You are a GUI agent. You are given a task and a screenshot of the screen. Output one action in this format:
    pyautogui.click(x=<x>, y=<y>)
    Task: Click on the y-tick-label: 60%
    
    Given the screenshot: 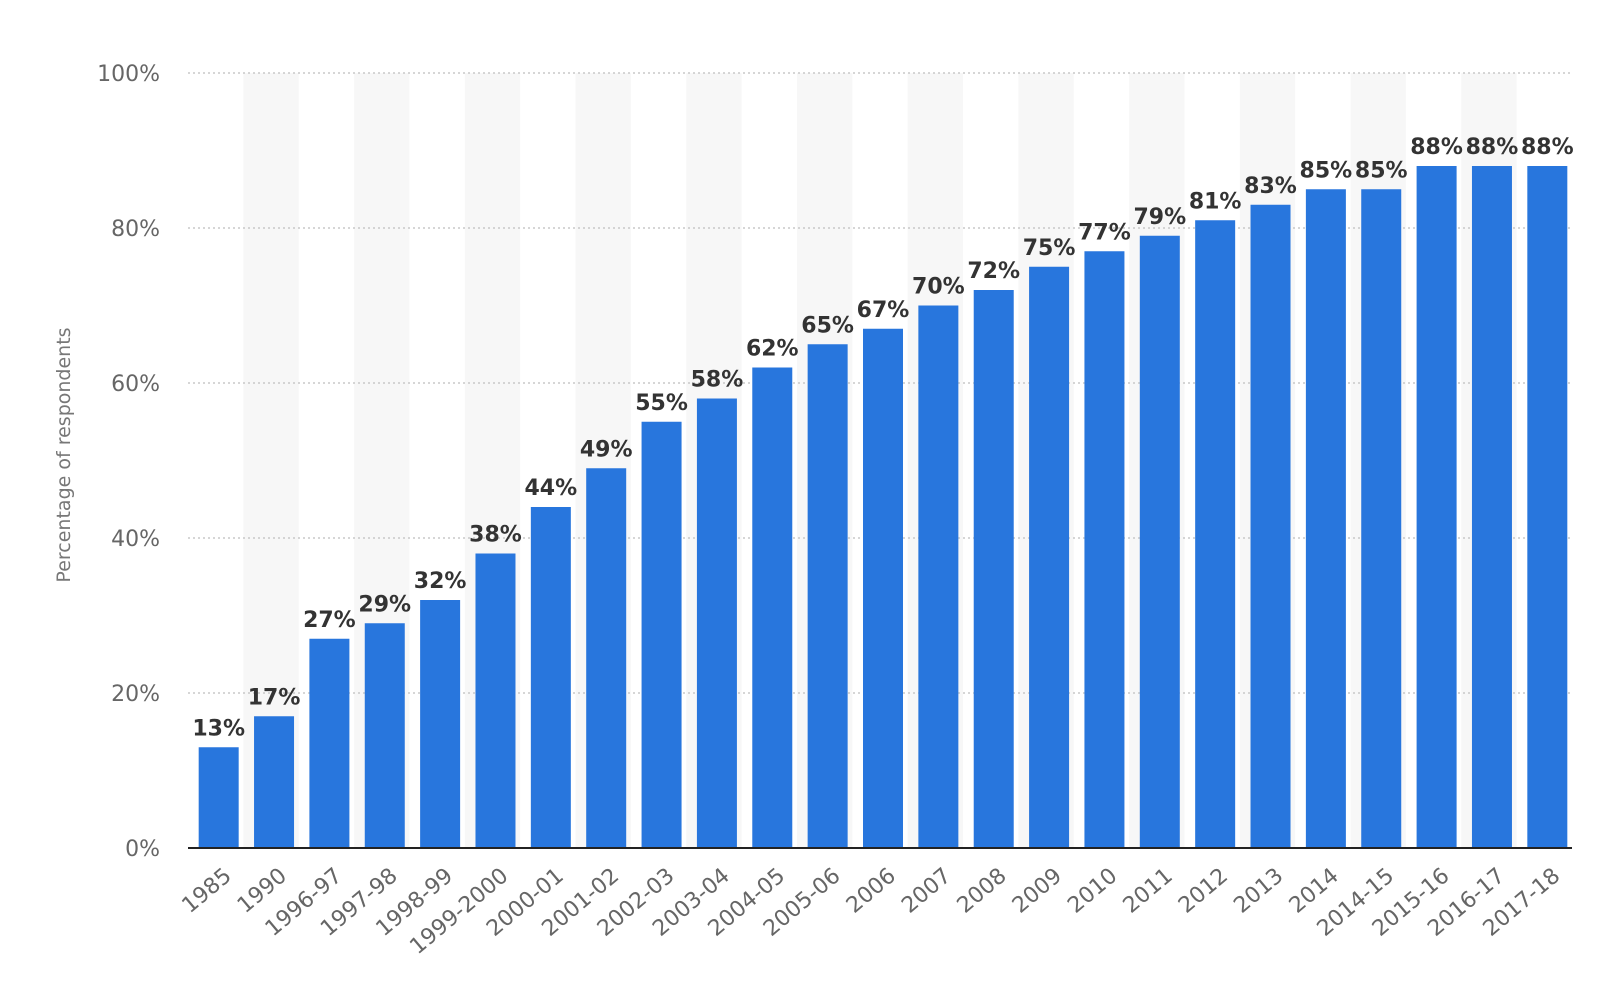 What is the action you would take?
    pyautogui.click(x=135, y=384)
    